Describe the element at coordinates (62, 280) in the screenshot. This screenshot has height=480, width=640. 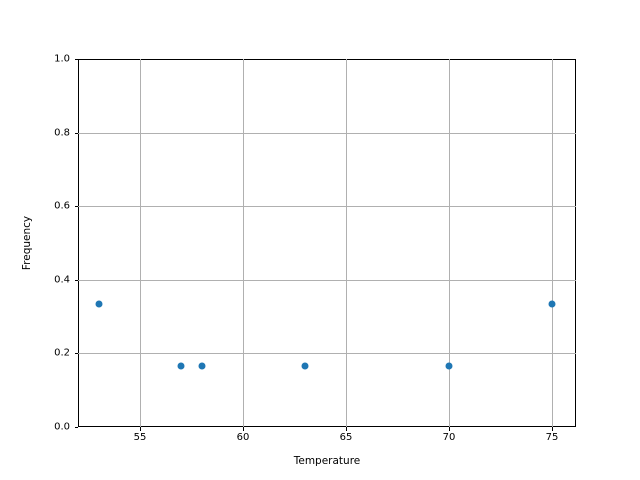
I see `y-tick-label: 0.4` at that location.